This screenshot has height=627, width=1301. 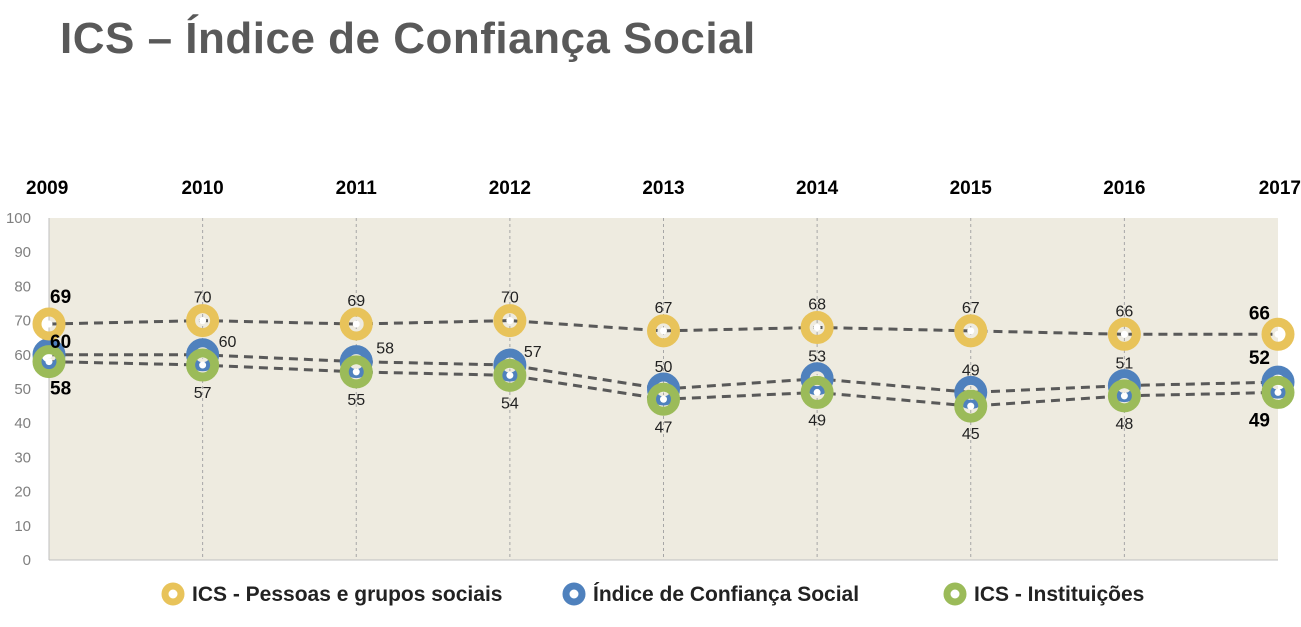 What do you see at coordinates (1124, 424) in the screenshot?
I see `data-label: 48` at bounding box center [1124, 424].